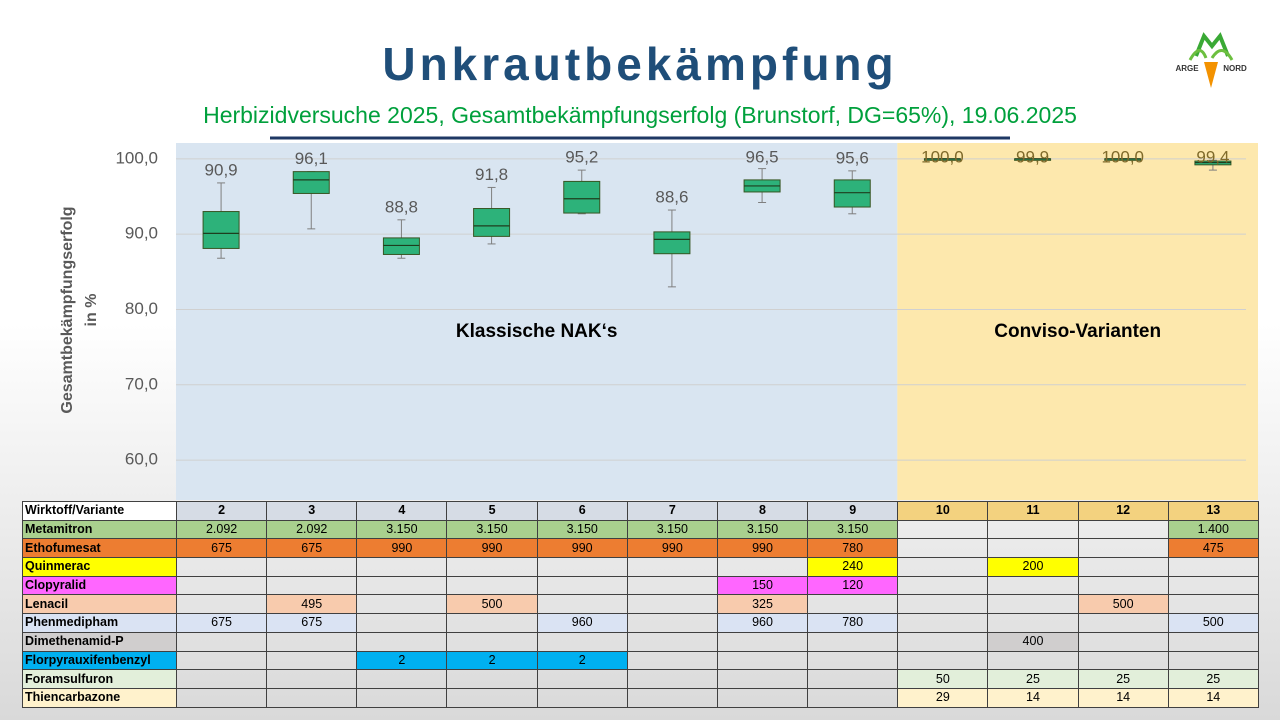  I want to click on mean-label: 100,0, so click(942, 156).